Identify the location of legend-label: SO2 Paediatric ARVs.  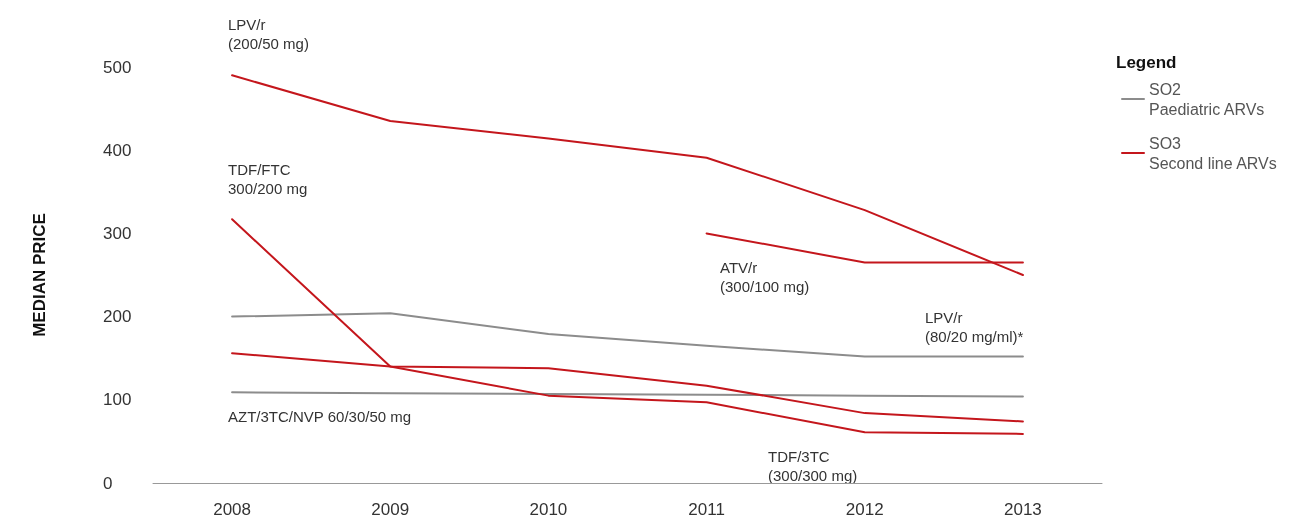
(1207, 99).